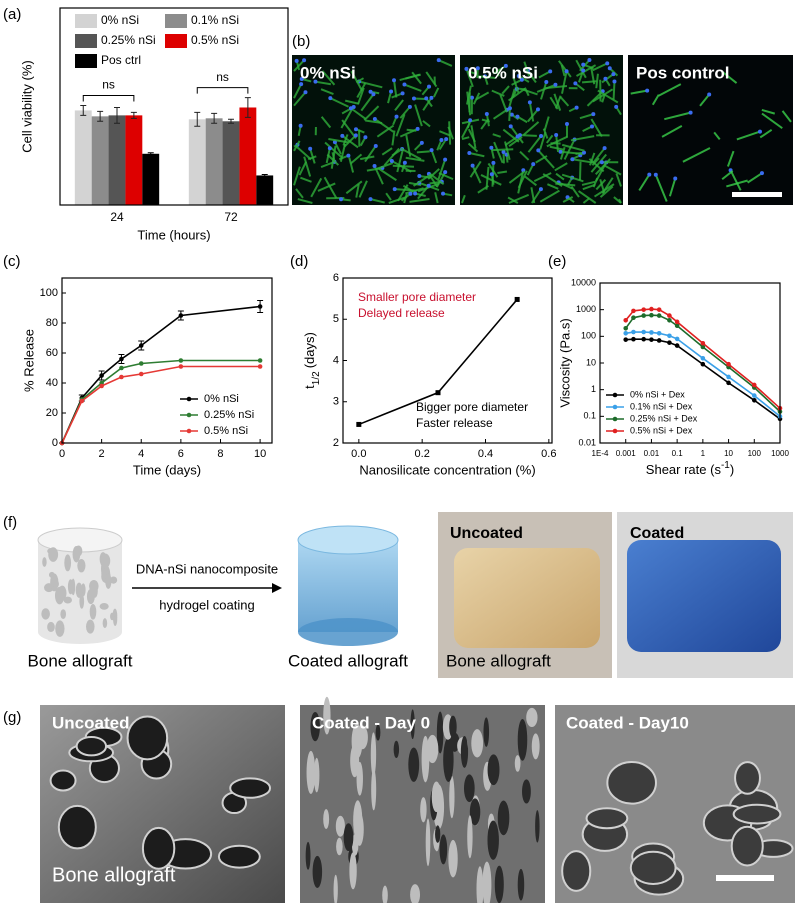 The width and height of the screenshot is (800, 908). What do you see at coordinates (328, 72) in the screenshot?
I see `image-label: 0% nSi` at bounding box center [328, 72].